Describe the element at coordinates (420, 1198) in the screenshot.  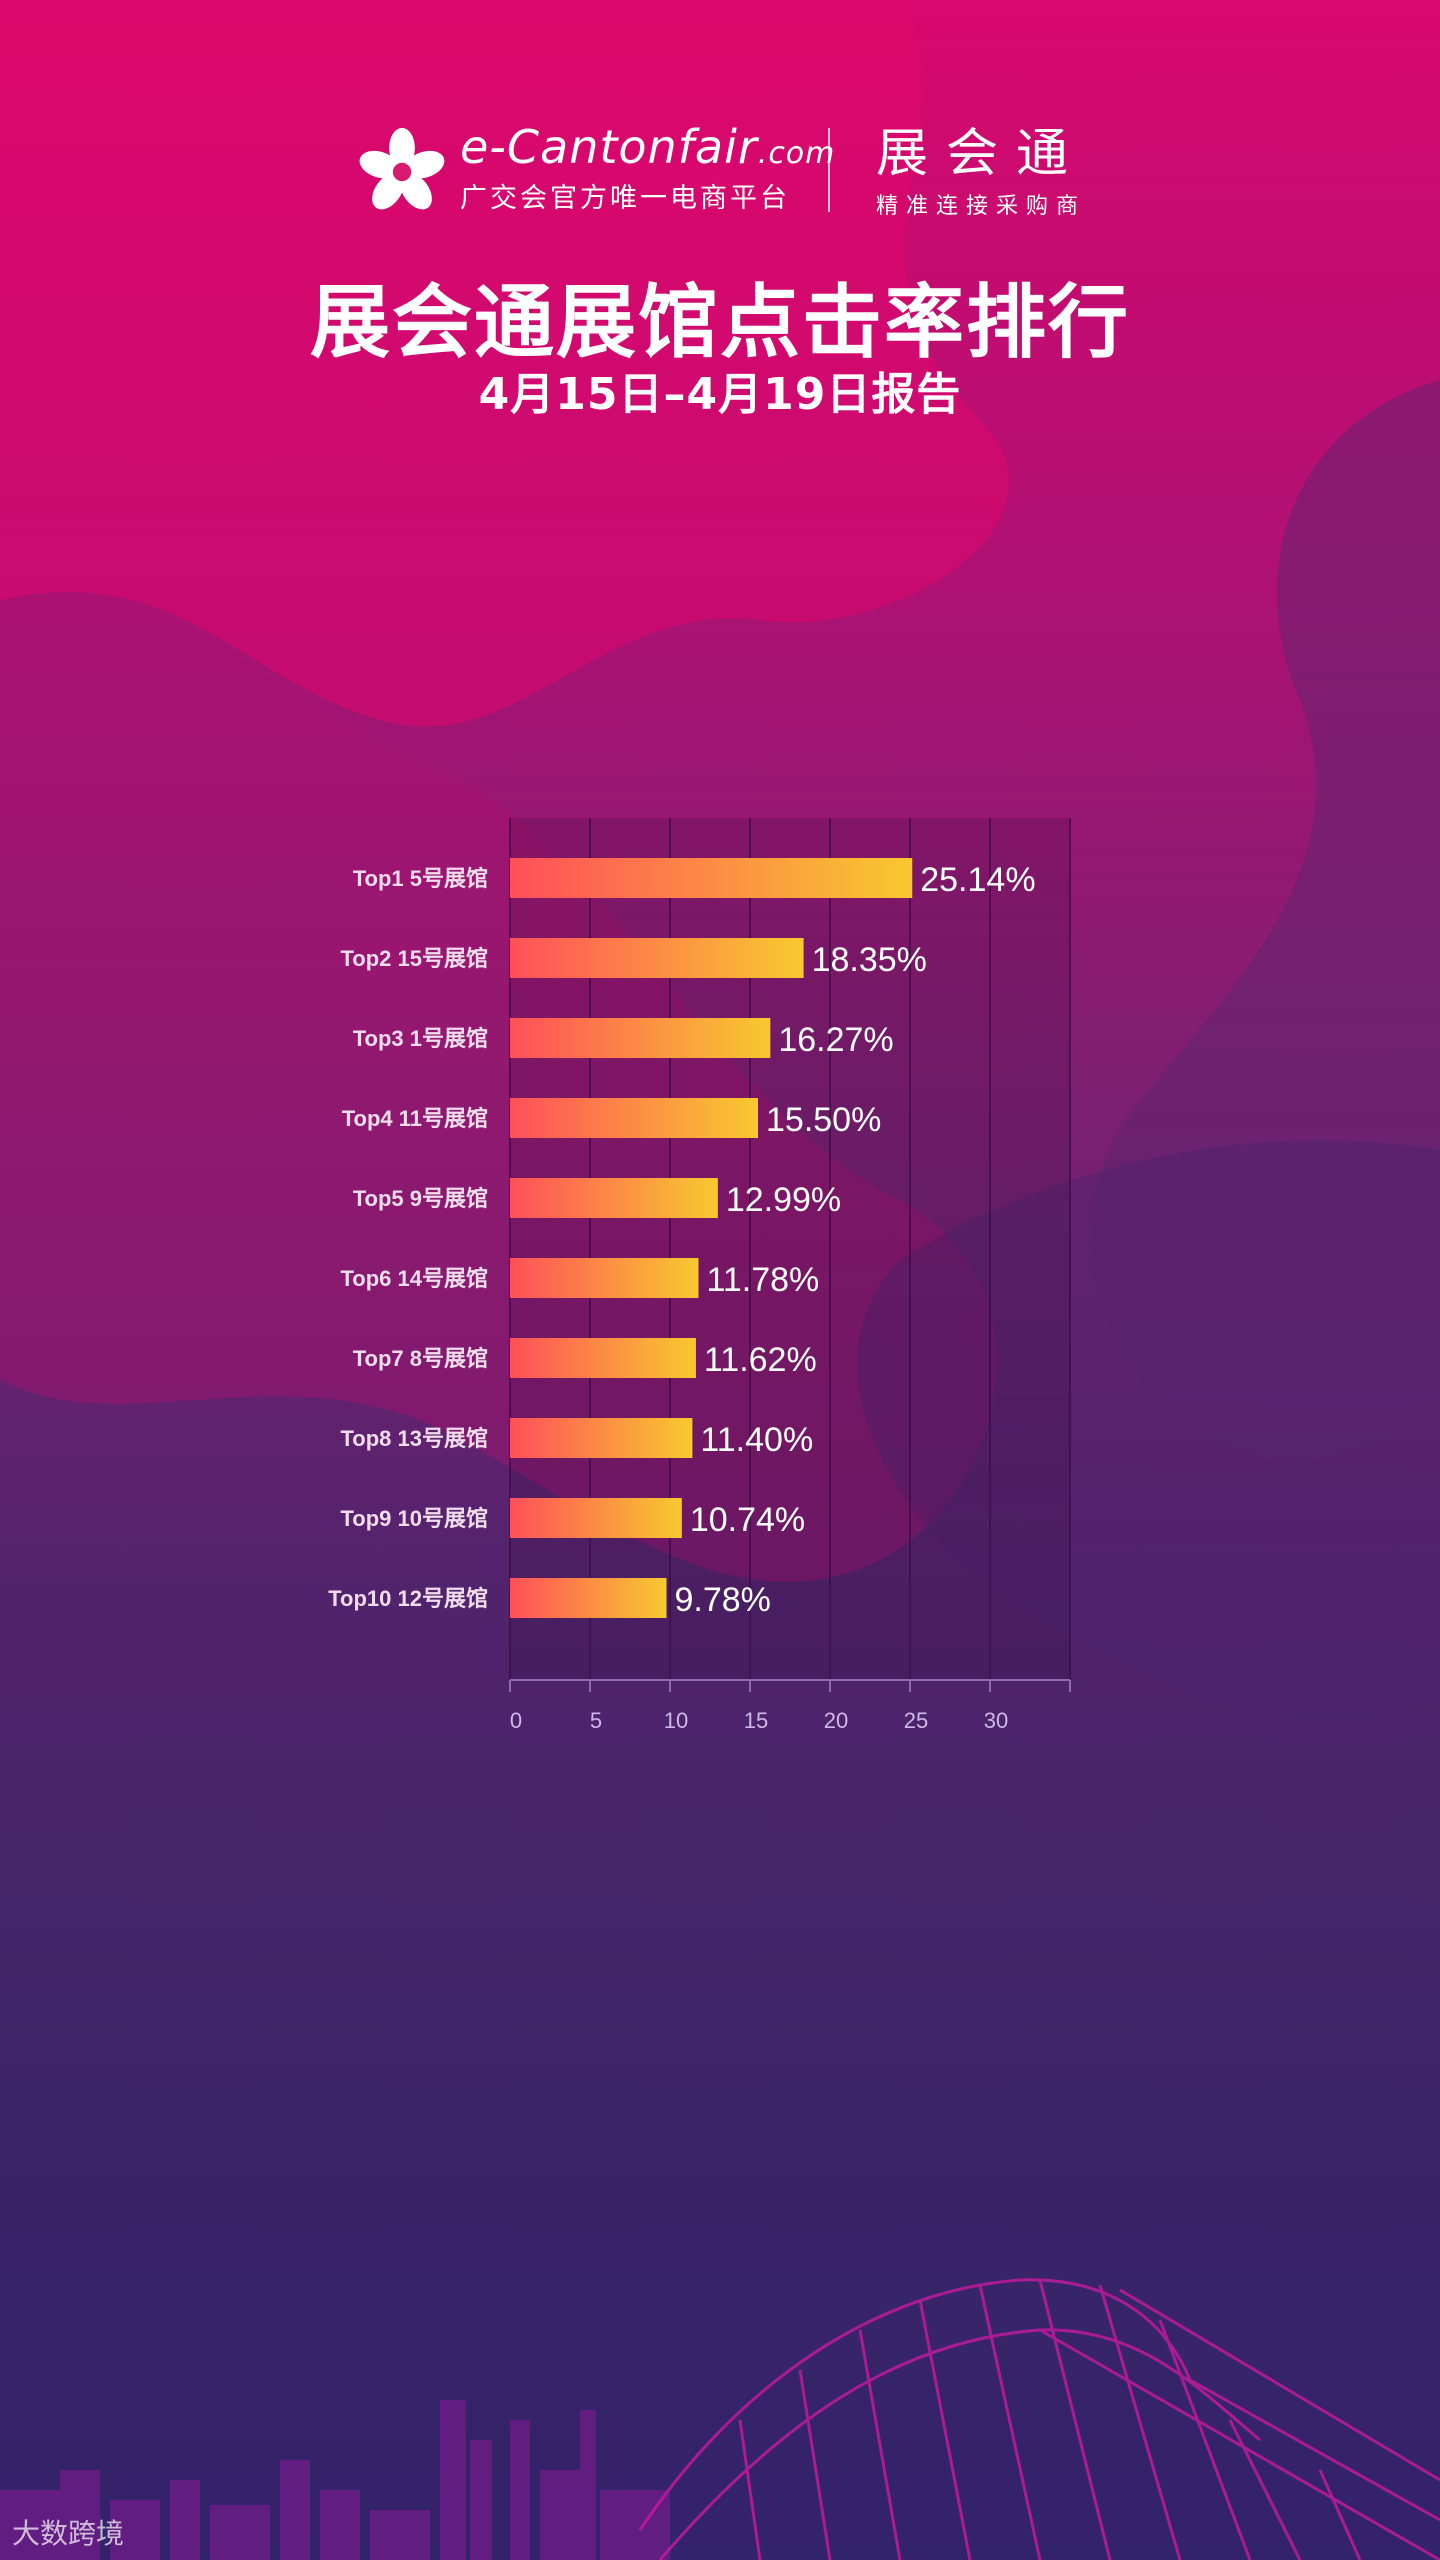
I see `category-label: Top5 9号展馆` at that location.